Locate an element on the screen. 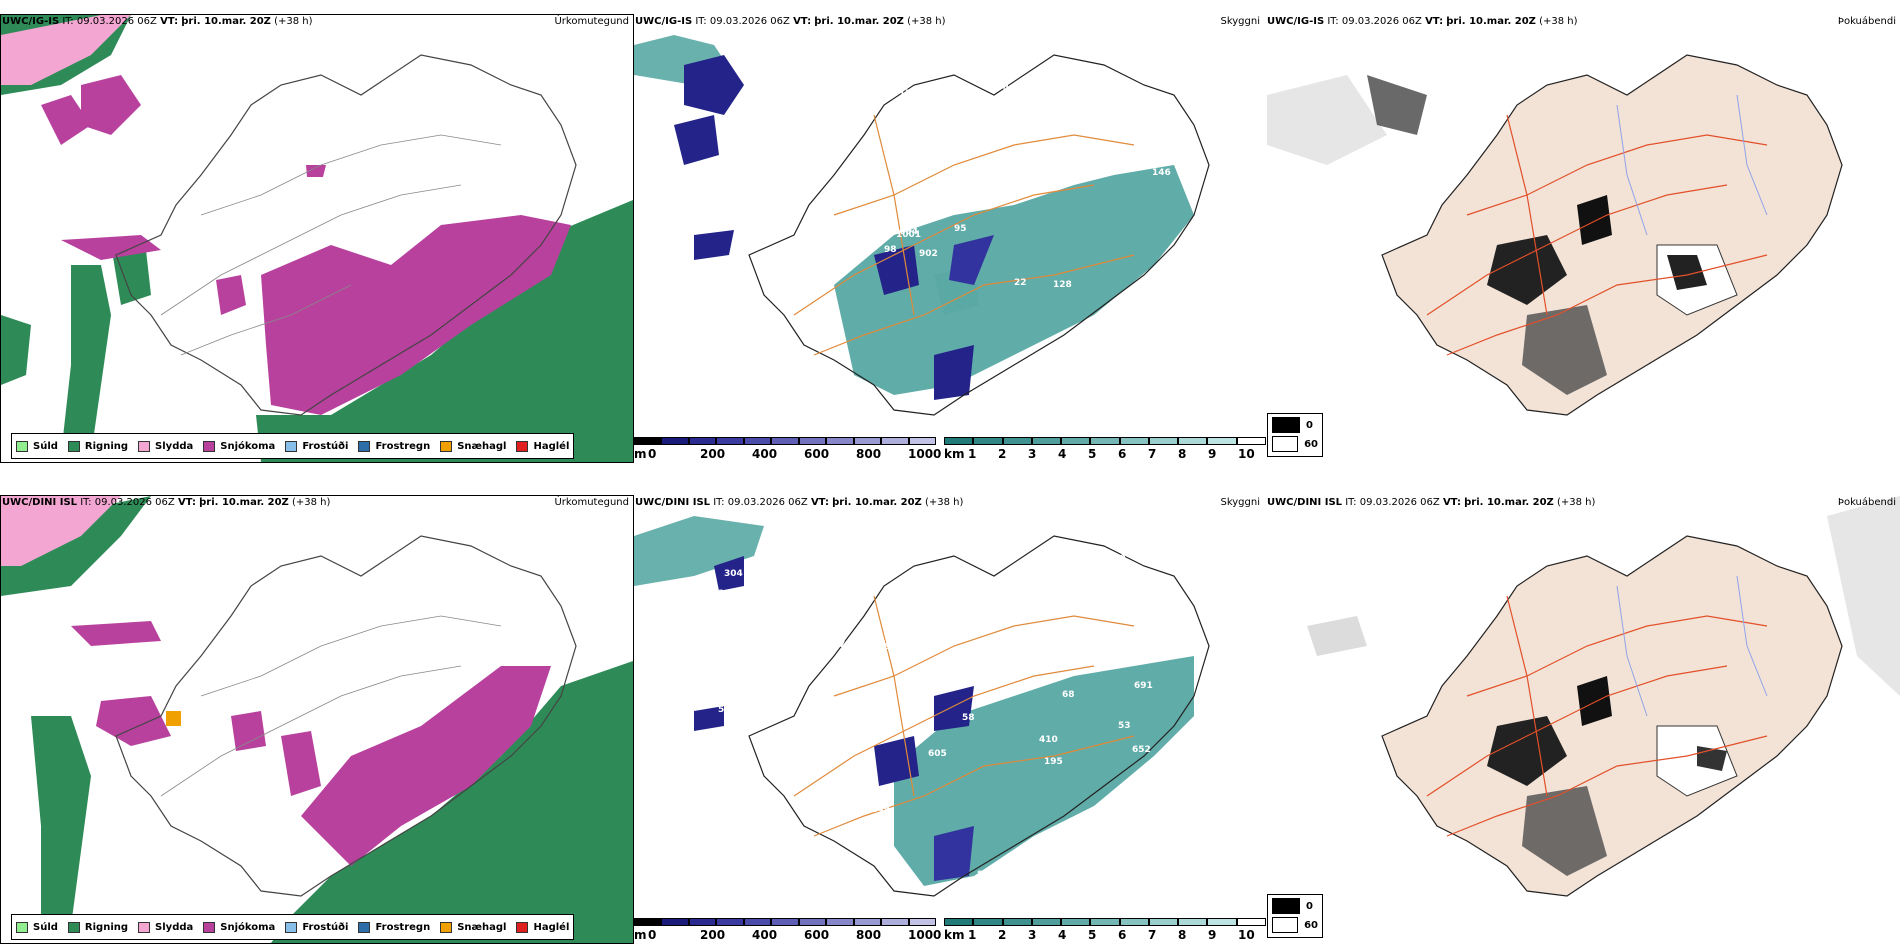 The width and height of the screenshot is (1900, 950). cloudbase-value-label: 304 is located at coordinates (733, 574).